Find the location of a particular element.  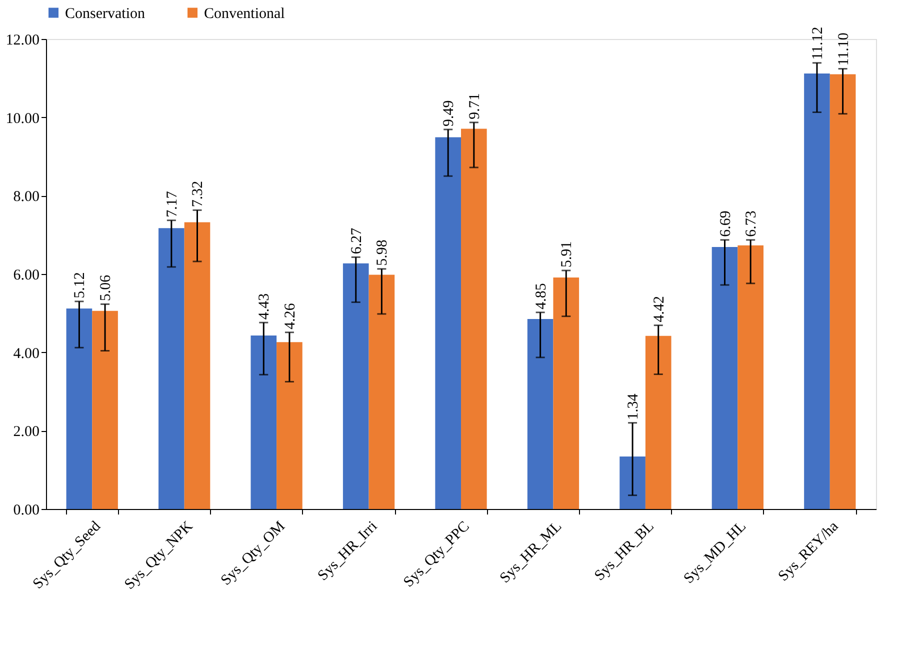

y-tick-label: 2.00 is located at coordinates (26, 432).